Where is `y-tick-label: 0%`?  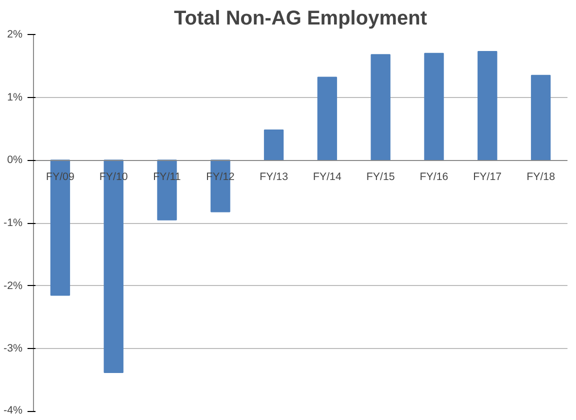 y-tick-label: 0% is located at coordinates (15, 160).